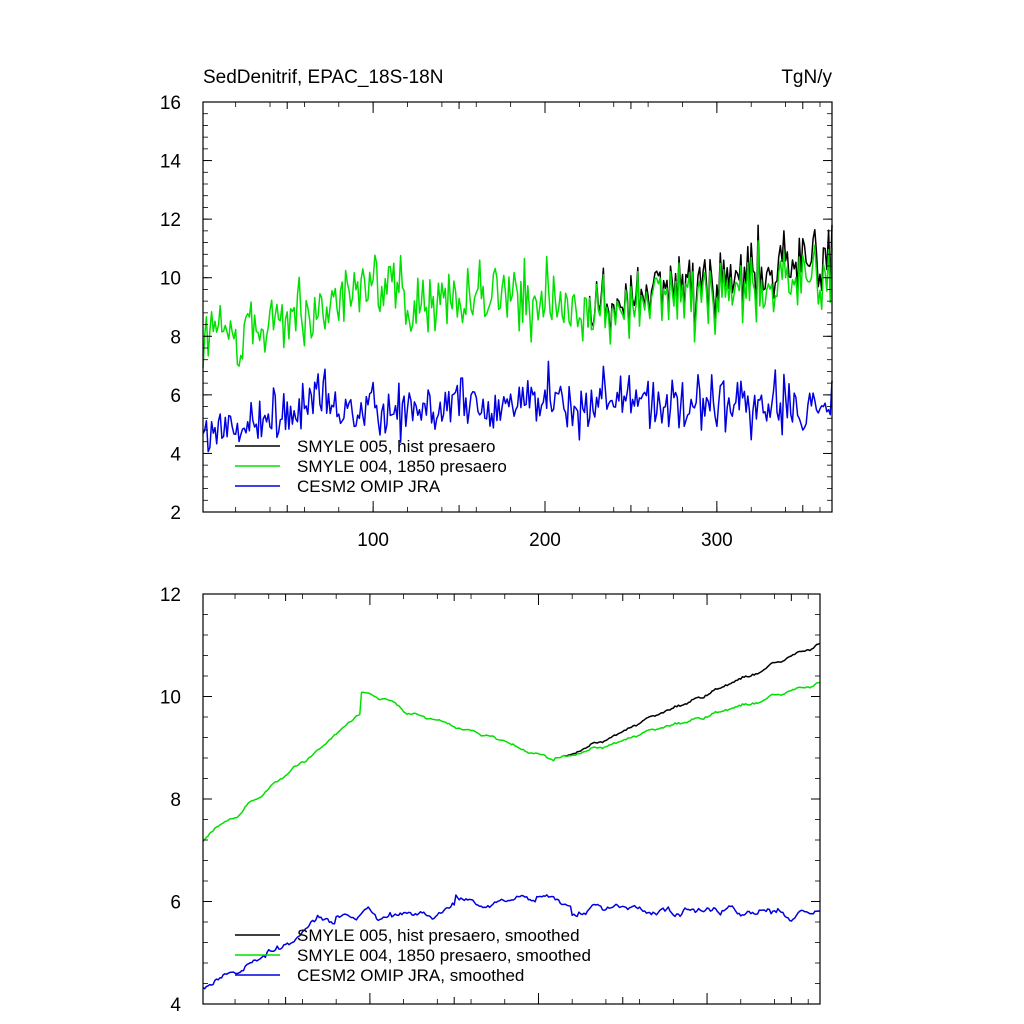 The height and width of the screenshot is (1024, 1024). I want to click on legend-label-2: SMYLE 004, 1850 presaero, so click(402, 466).